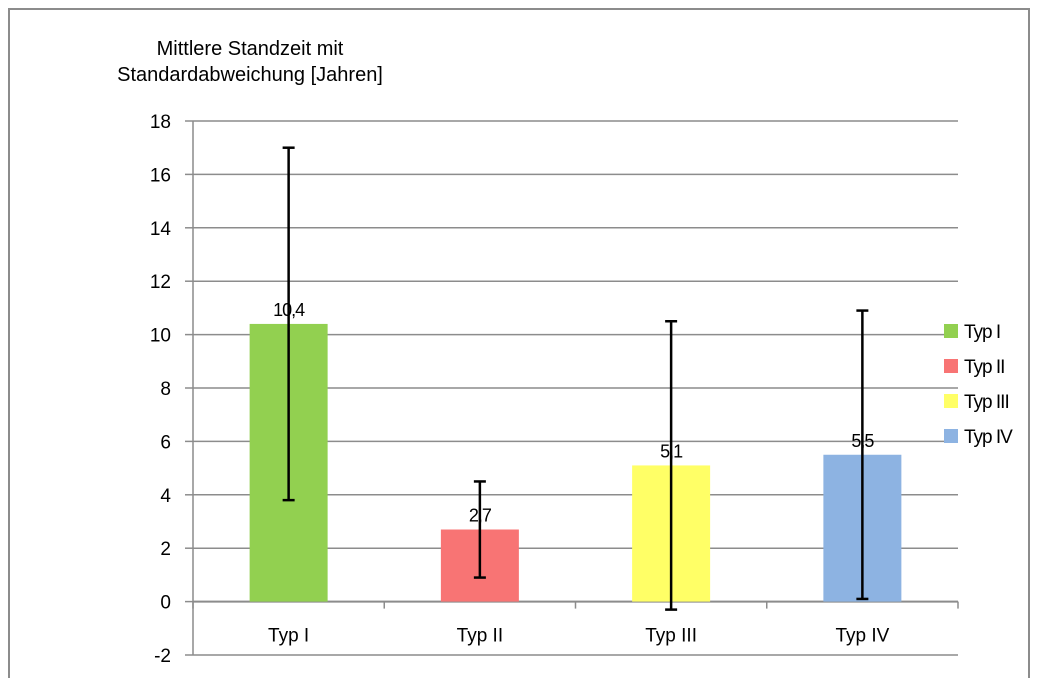  I want to click on x-tick-label: Typ II, so click(480, 636).